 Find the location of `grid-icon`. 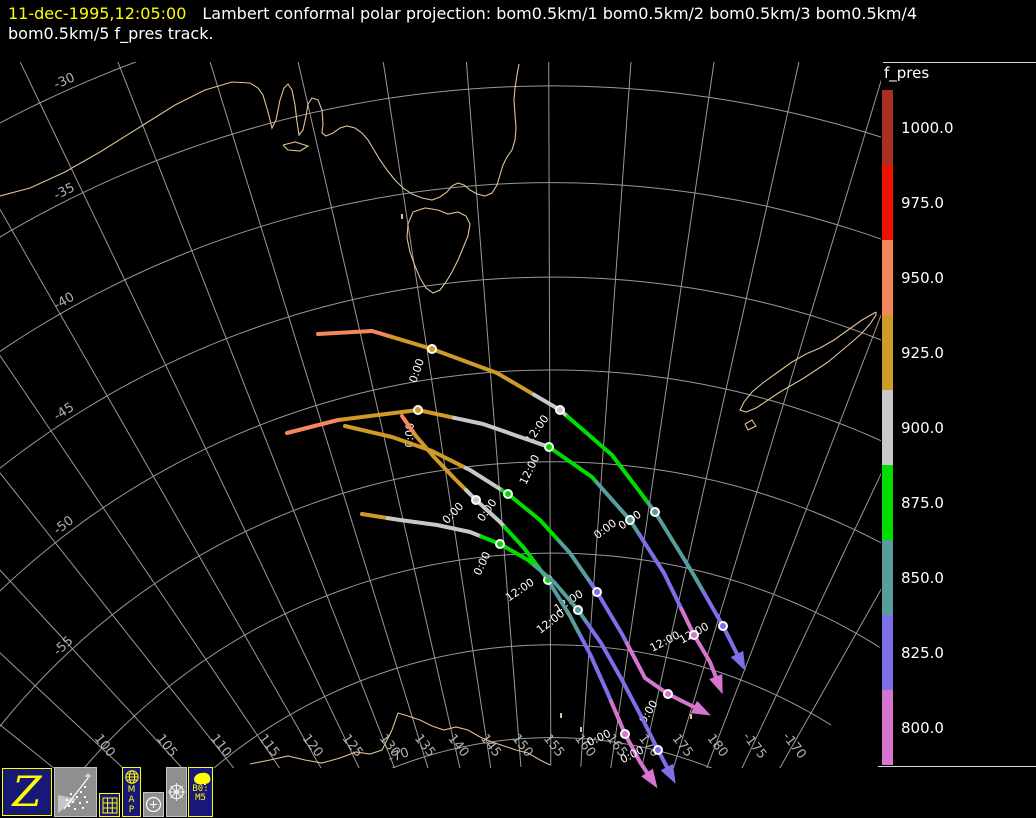

grid-icon is located at coordinates (109, 805).